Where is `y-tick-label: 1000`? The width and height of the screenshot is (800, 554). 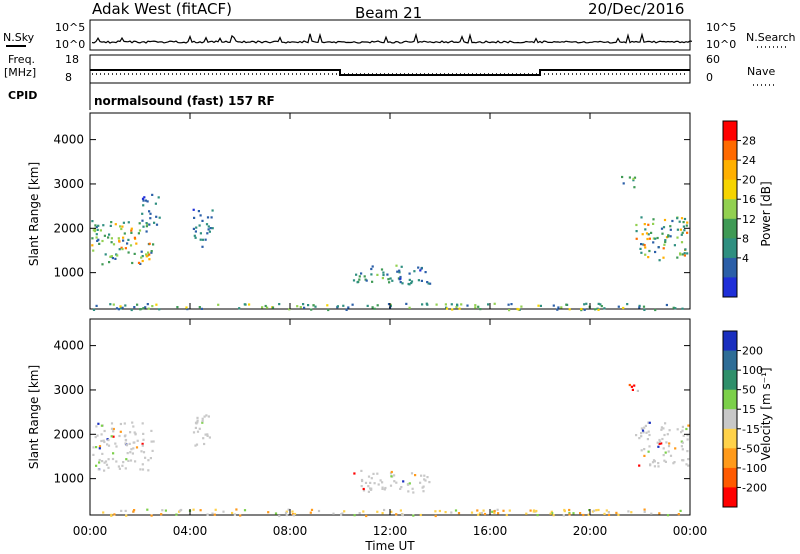
y-tick-label: 1000 is located at coordinates (68, 273).